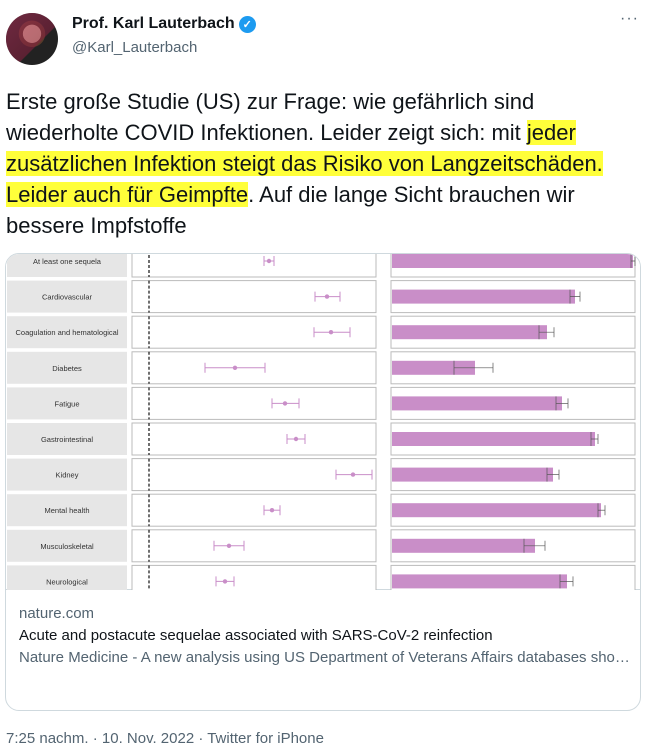  I want to click on row-label: Diabetes, so click(67, 368).